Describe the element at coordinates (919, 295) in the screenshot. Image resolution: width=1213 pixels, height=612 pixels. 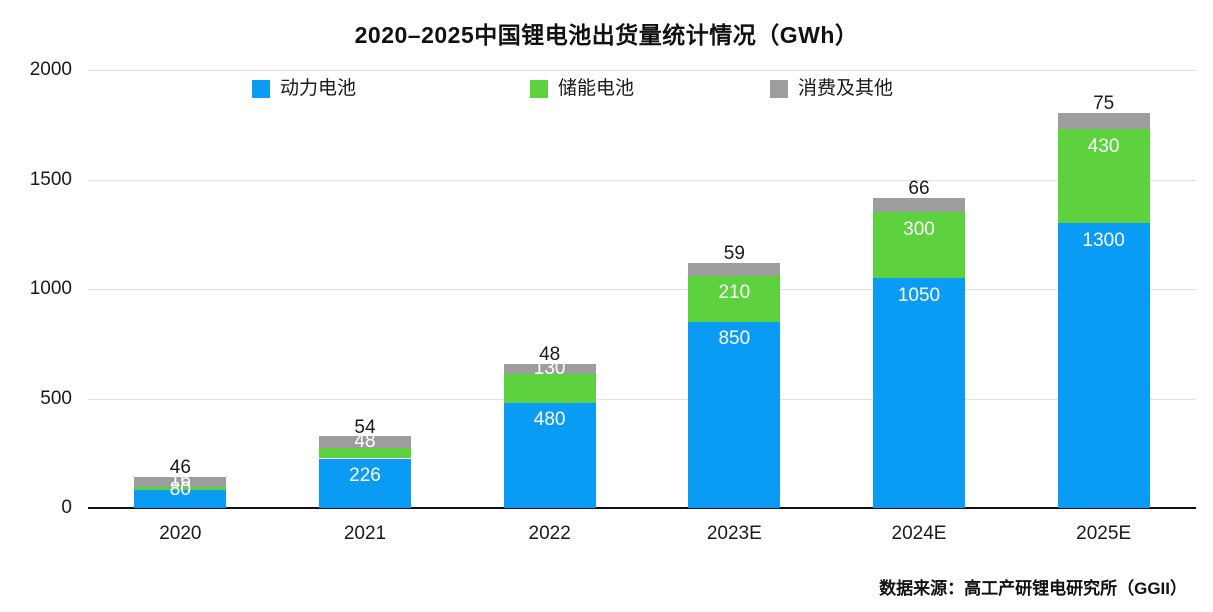
I see `bar-value-label-power: 1050` at that location.